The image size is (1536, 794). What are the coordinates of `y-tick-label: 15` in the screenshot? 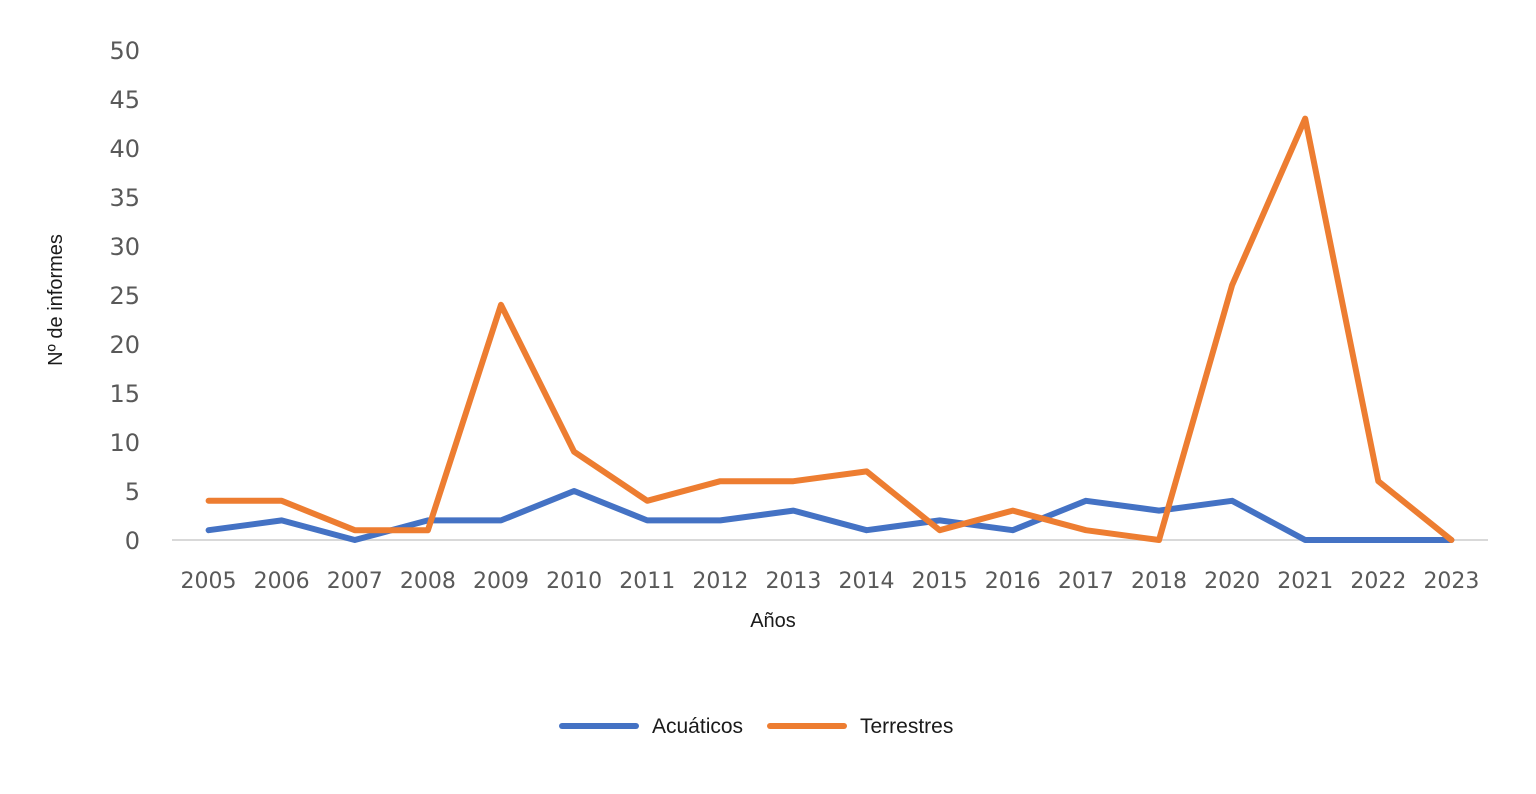 It's located at (124, 394).